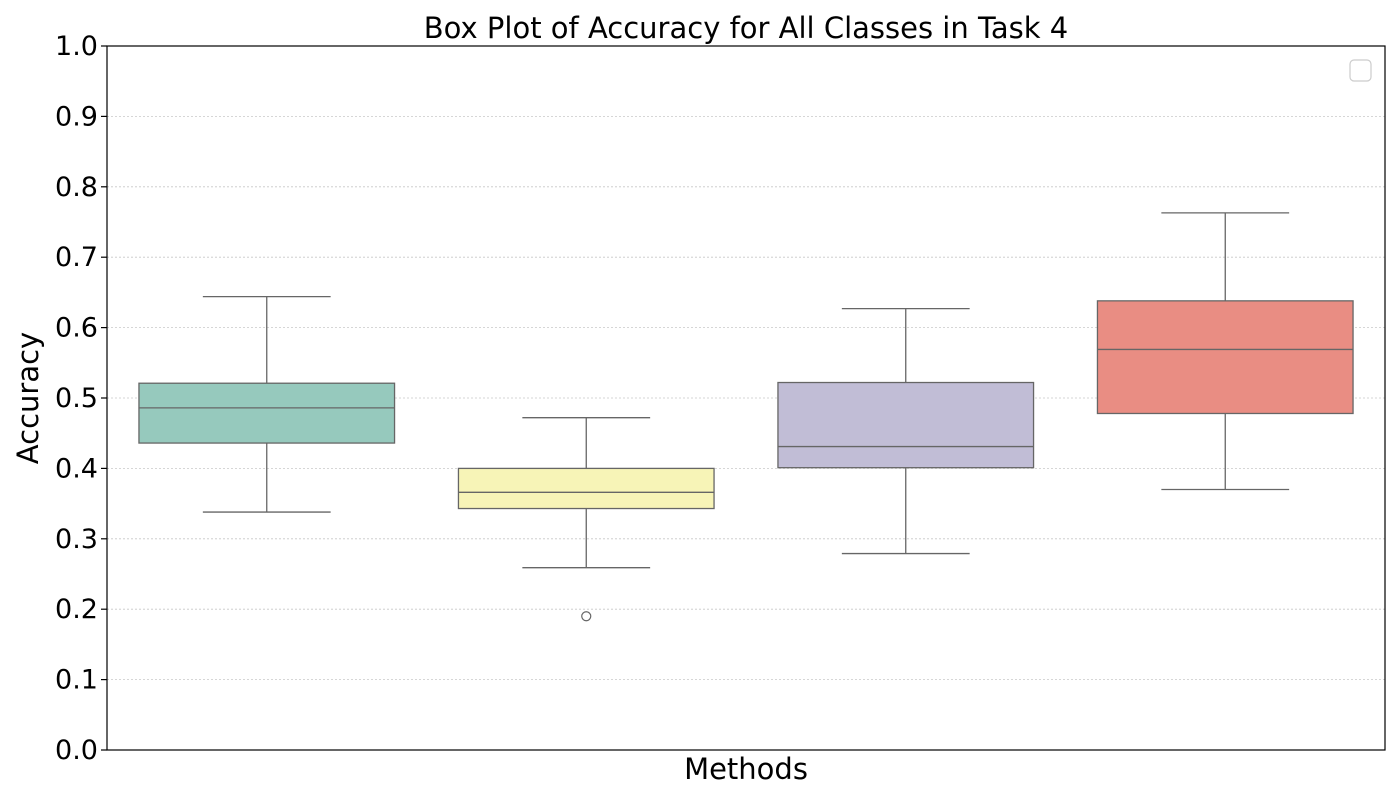 This screenshot has width=1400, height=800. I want to click on x-axis-label: Methods, so click(746, 769).